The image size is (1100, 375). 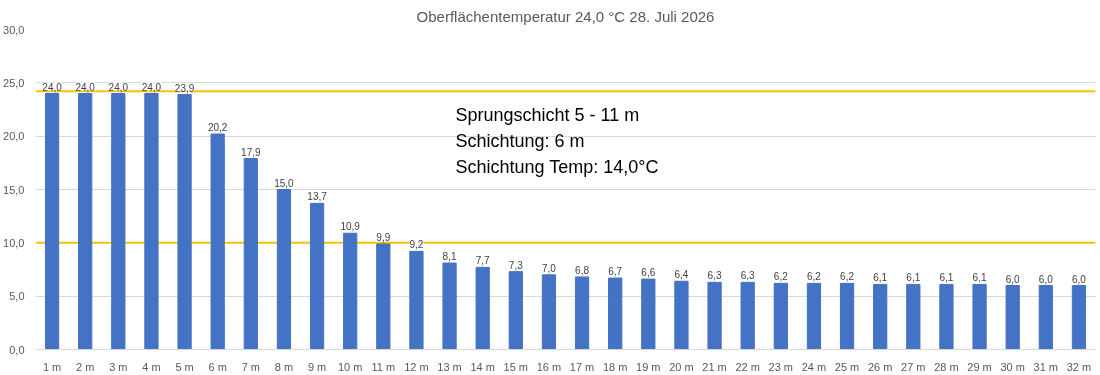 What do you see at coordinates (14, 29) in the screenshot?
I see `y-tick-label: 30,0` at bounding box center [14, 29].